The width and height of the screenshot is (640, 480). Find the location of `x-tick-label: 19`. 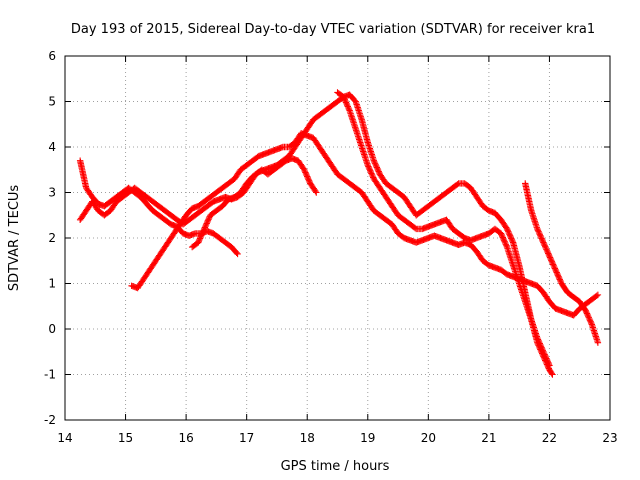

x-tick-label: 19 is located at coordinates (367, 438).